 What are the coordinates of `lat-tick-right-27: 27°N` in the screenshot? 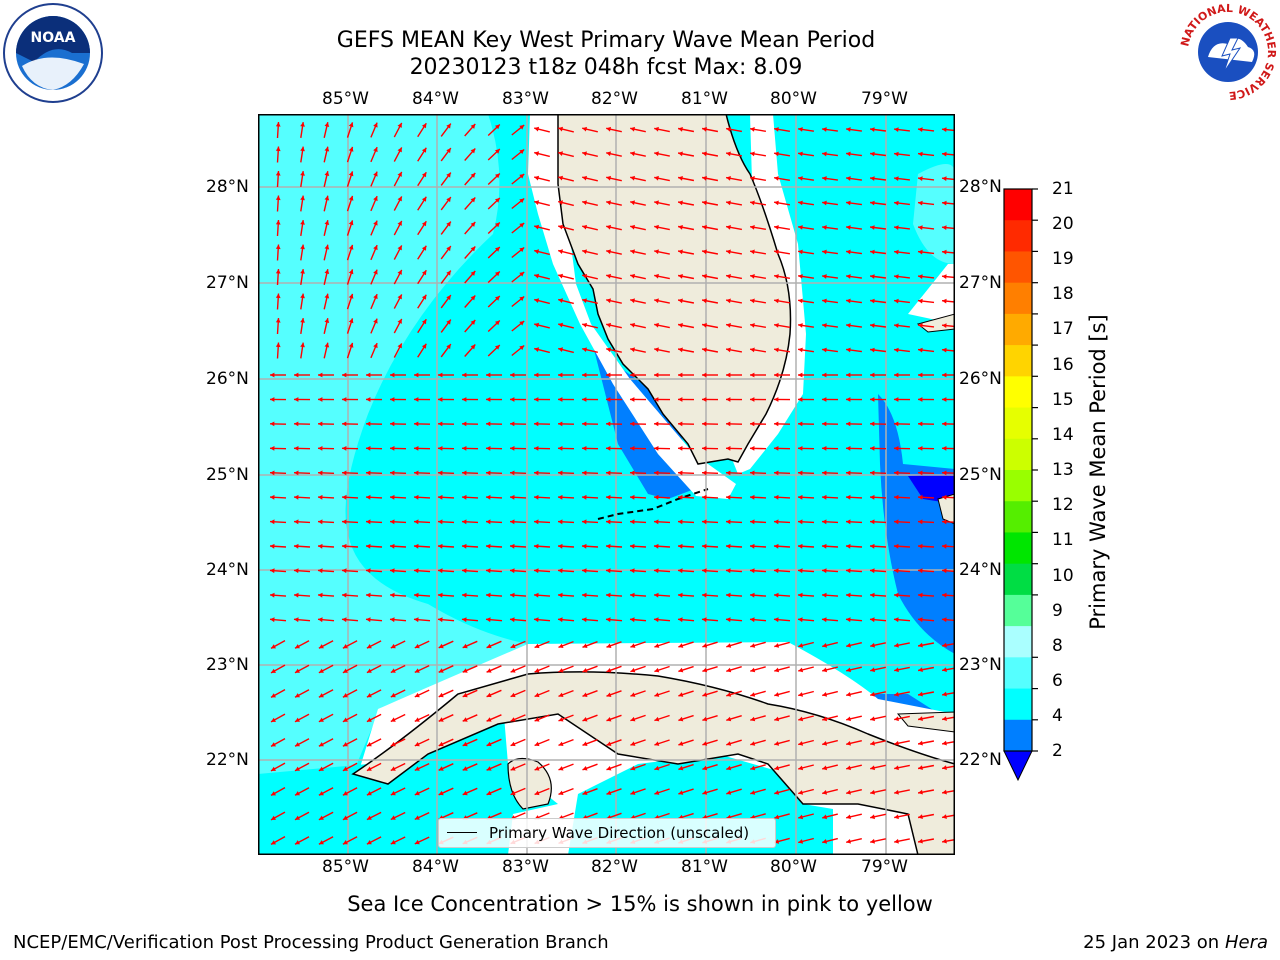 It's located at (980, 283).